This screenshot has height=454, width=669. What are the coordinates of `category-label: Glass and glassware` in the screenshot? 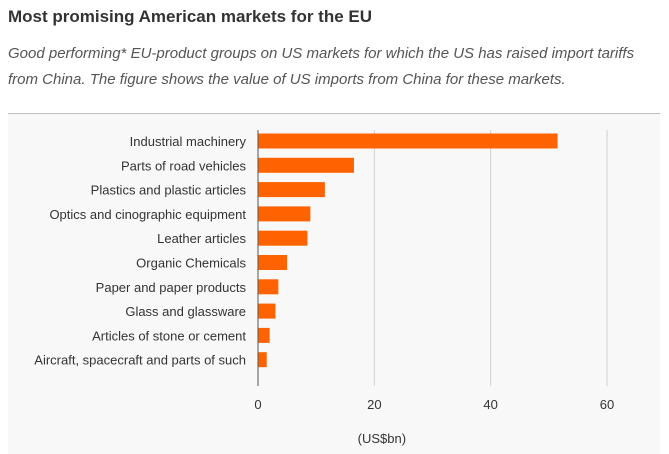 It's located at (185, 311).